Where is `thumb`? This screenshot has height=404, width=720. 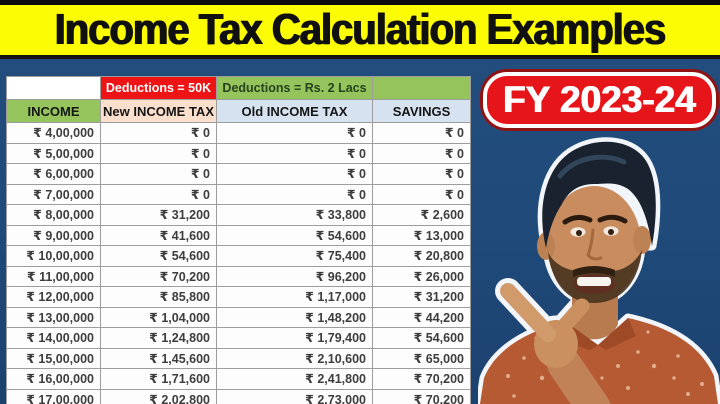 thumb is located at coordinates (574, 315).